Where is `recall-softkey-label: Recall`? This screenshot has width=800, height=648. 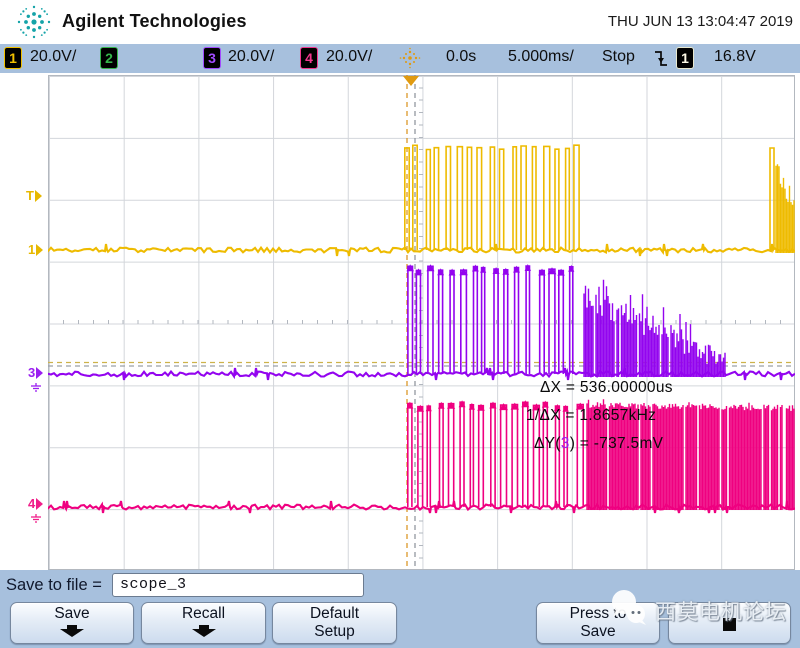
recall-softkey-label: Recall is located at coordinates (203, 613).